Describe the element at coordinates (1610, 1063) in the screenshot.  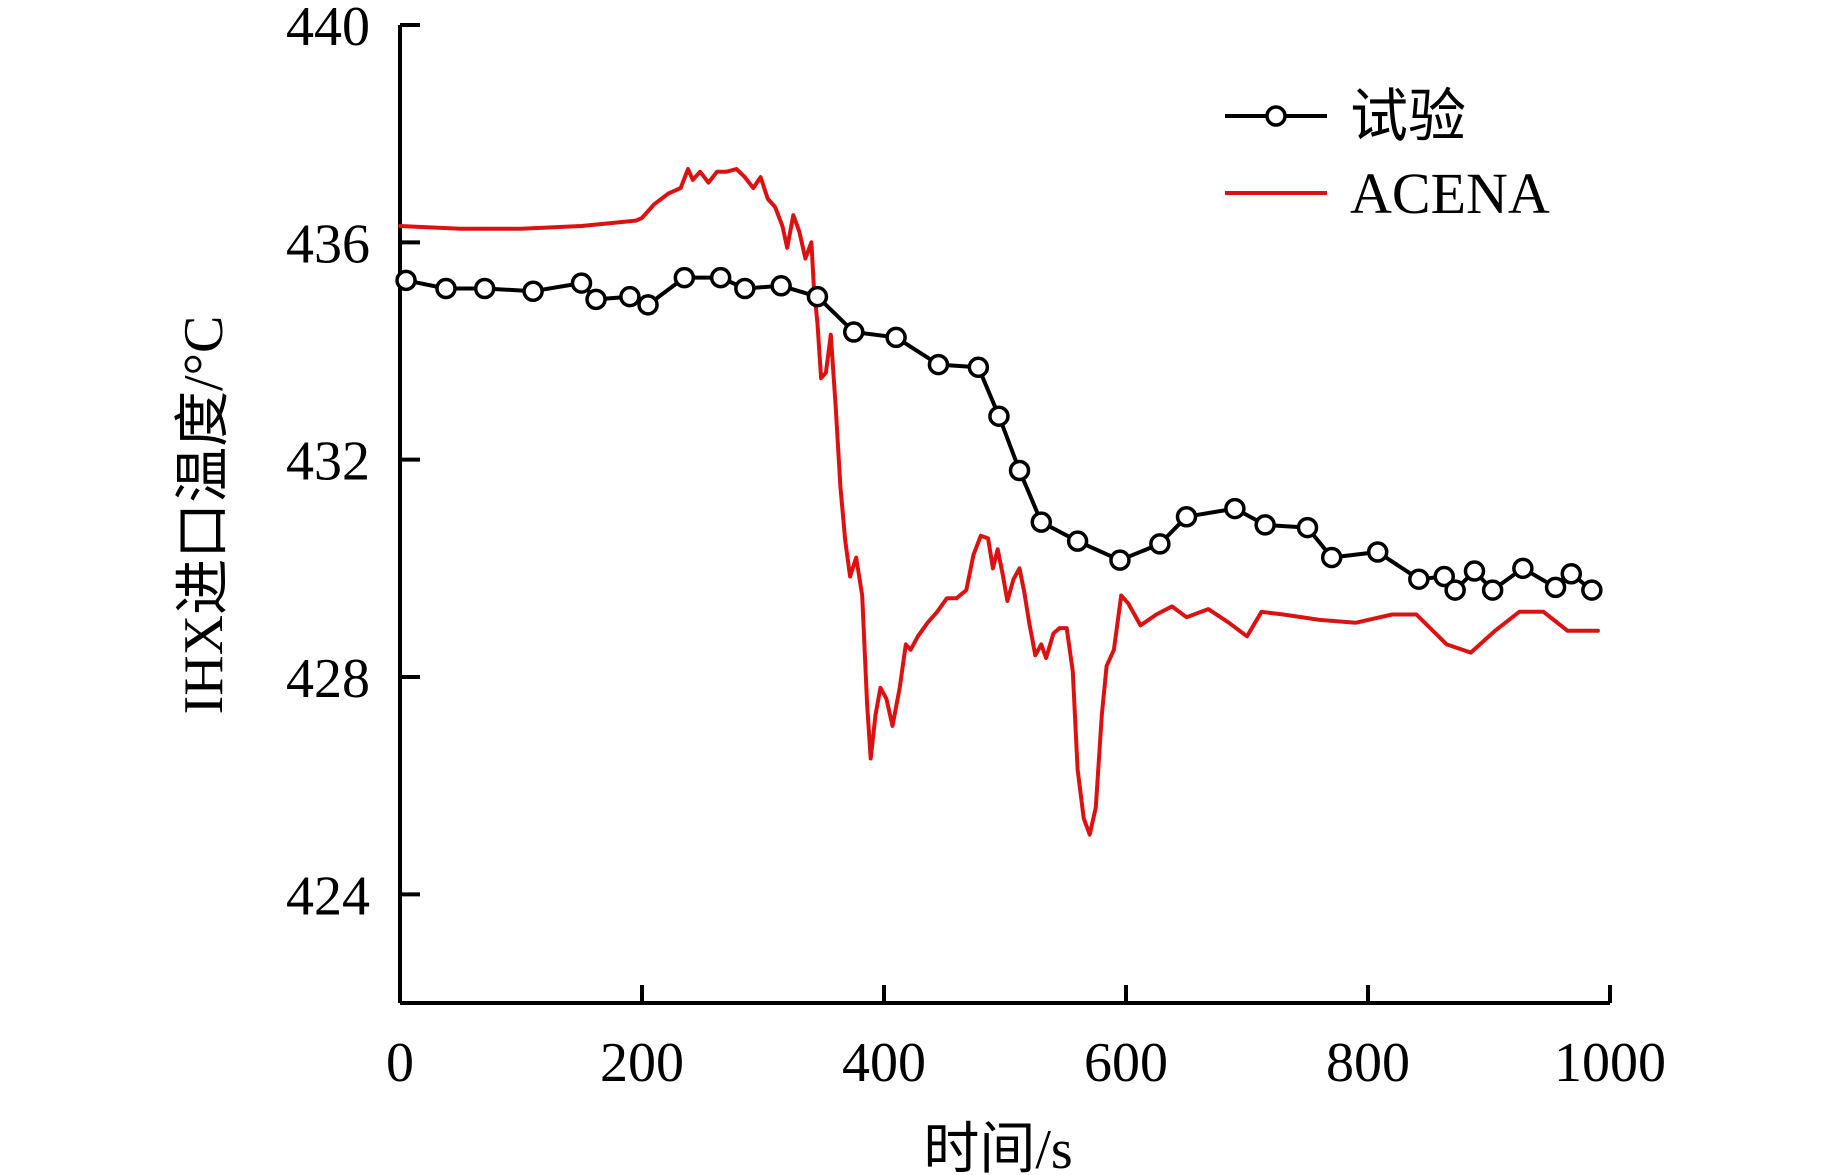
I see `x-tick-label: 1000` at that location.